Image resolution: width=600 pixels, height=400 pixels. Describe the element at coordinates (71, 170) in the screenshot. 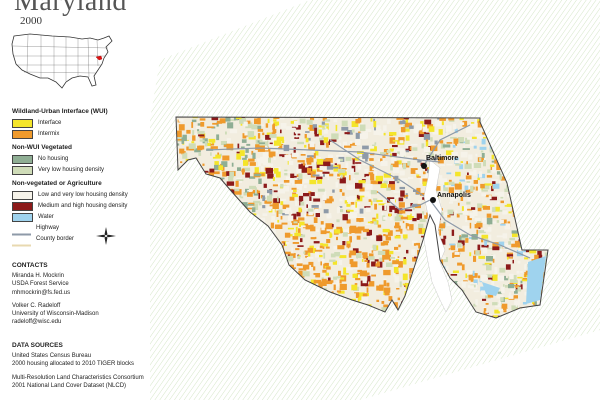

I see `legend-label: Very low housing density` at that location.